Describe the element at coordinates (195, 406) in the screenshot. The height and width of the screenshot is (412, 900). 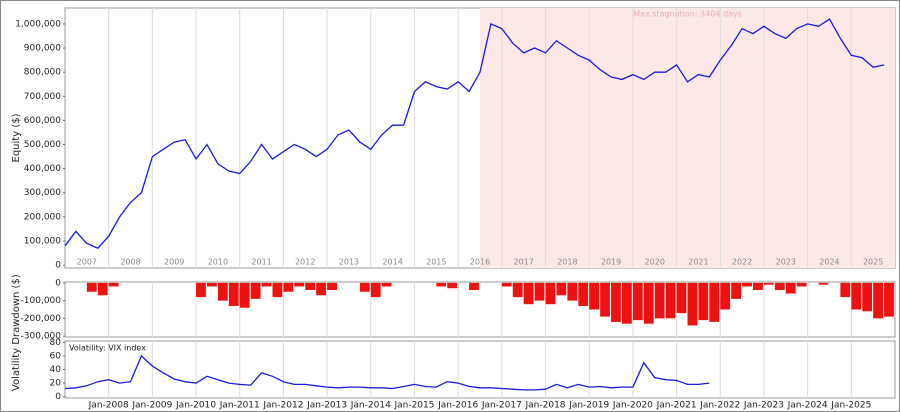
I see `x-tick-label: Jan-2010` at that location.